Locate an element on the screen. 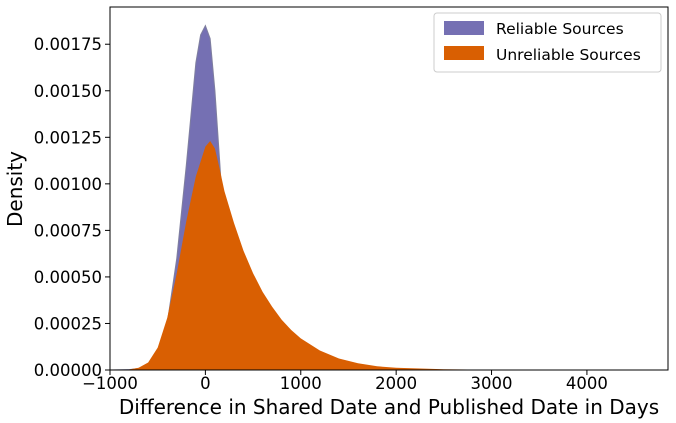 The width and height of the screenshot is (676, 423). x-tick-label: 0 is located at coordinates (205, 383).